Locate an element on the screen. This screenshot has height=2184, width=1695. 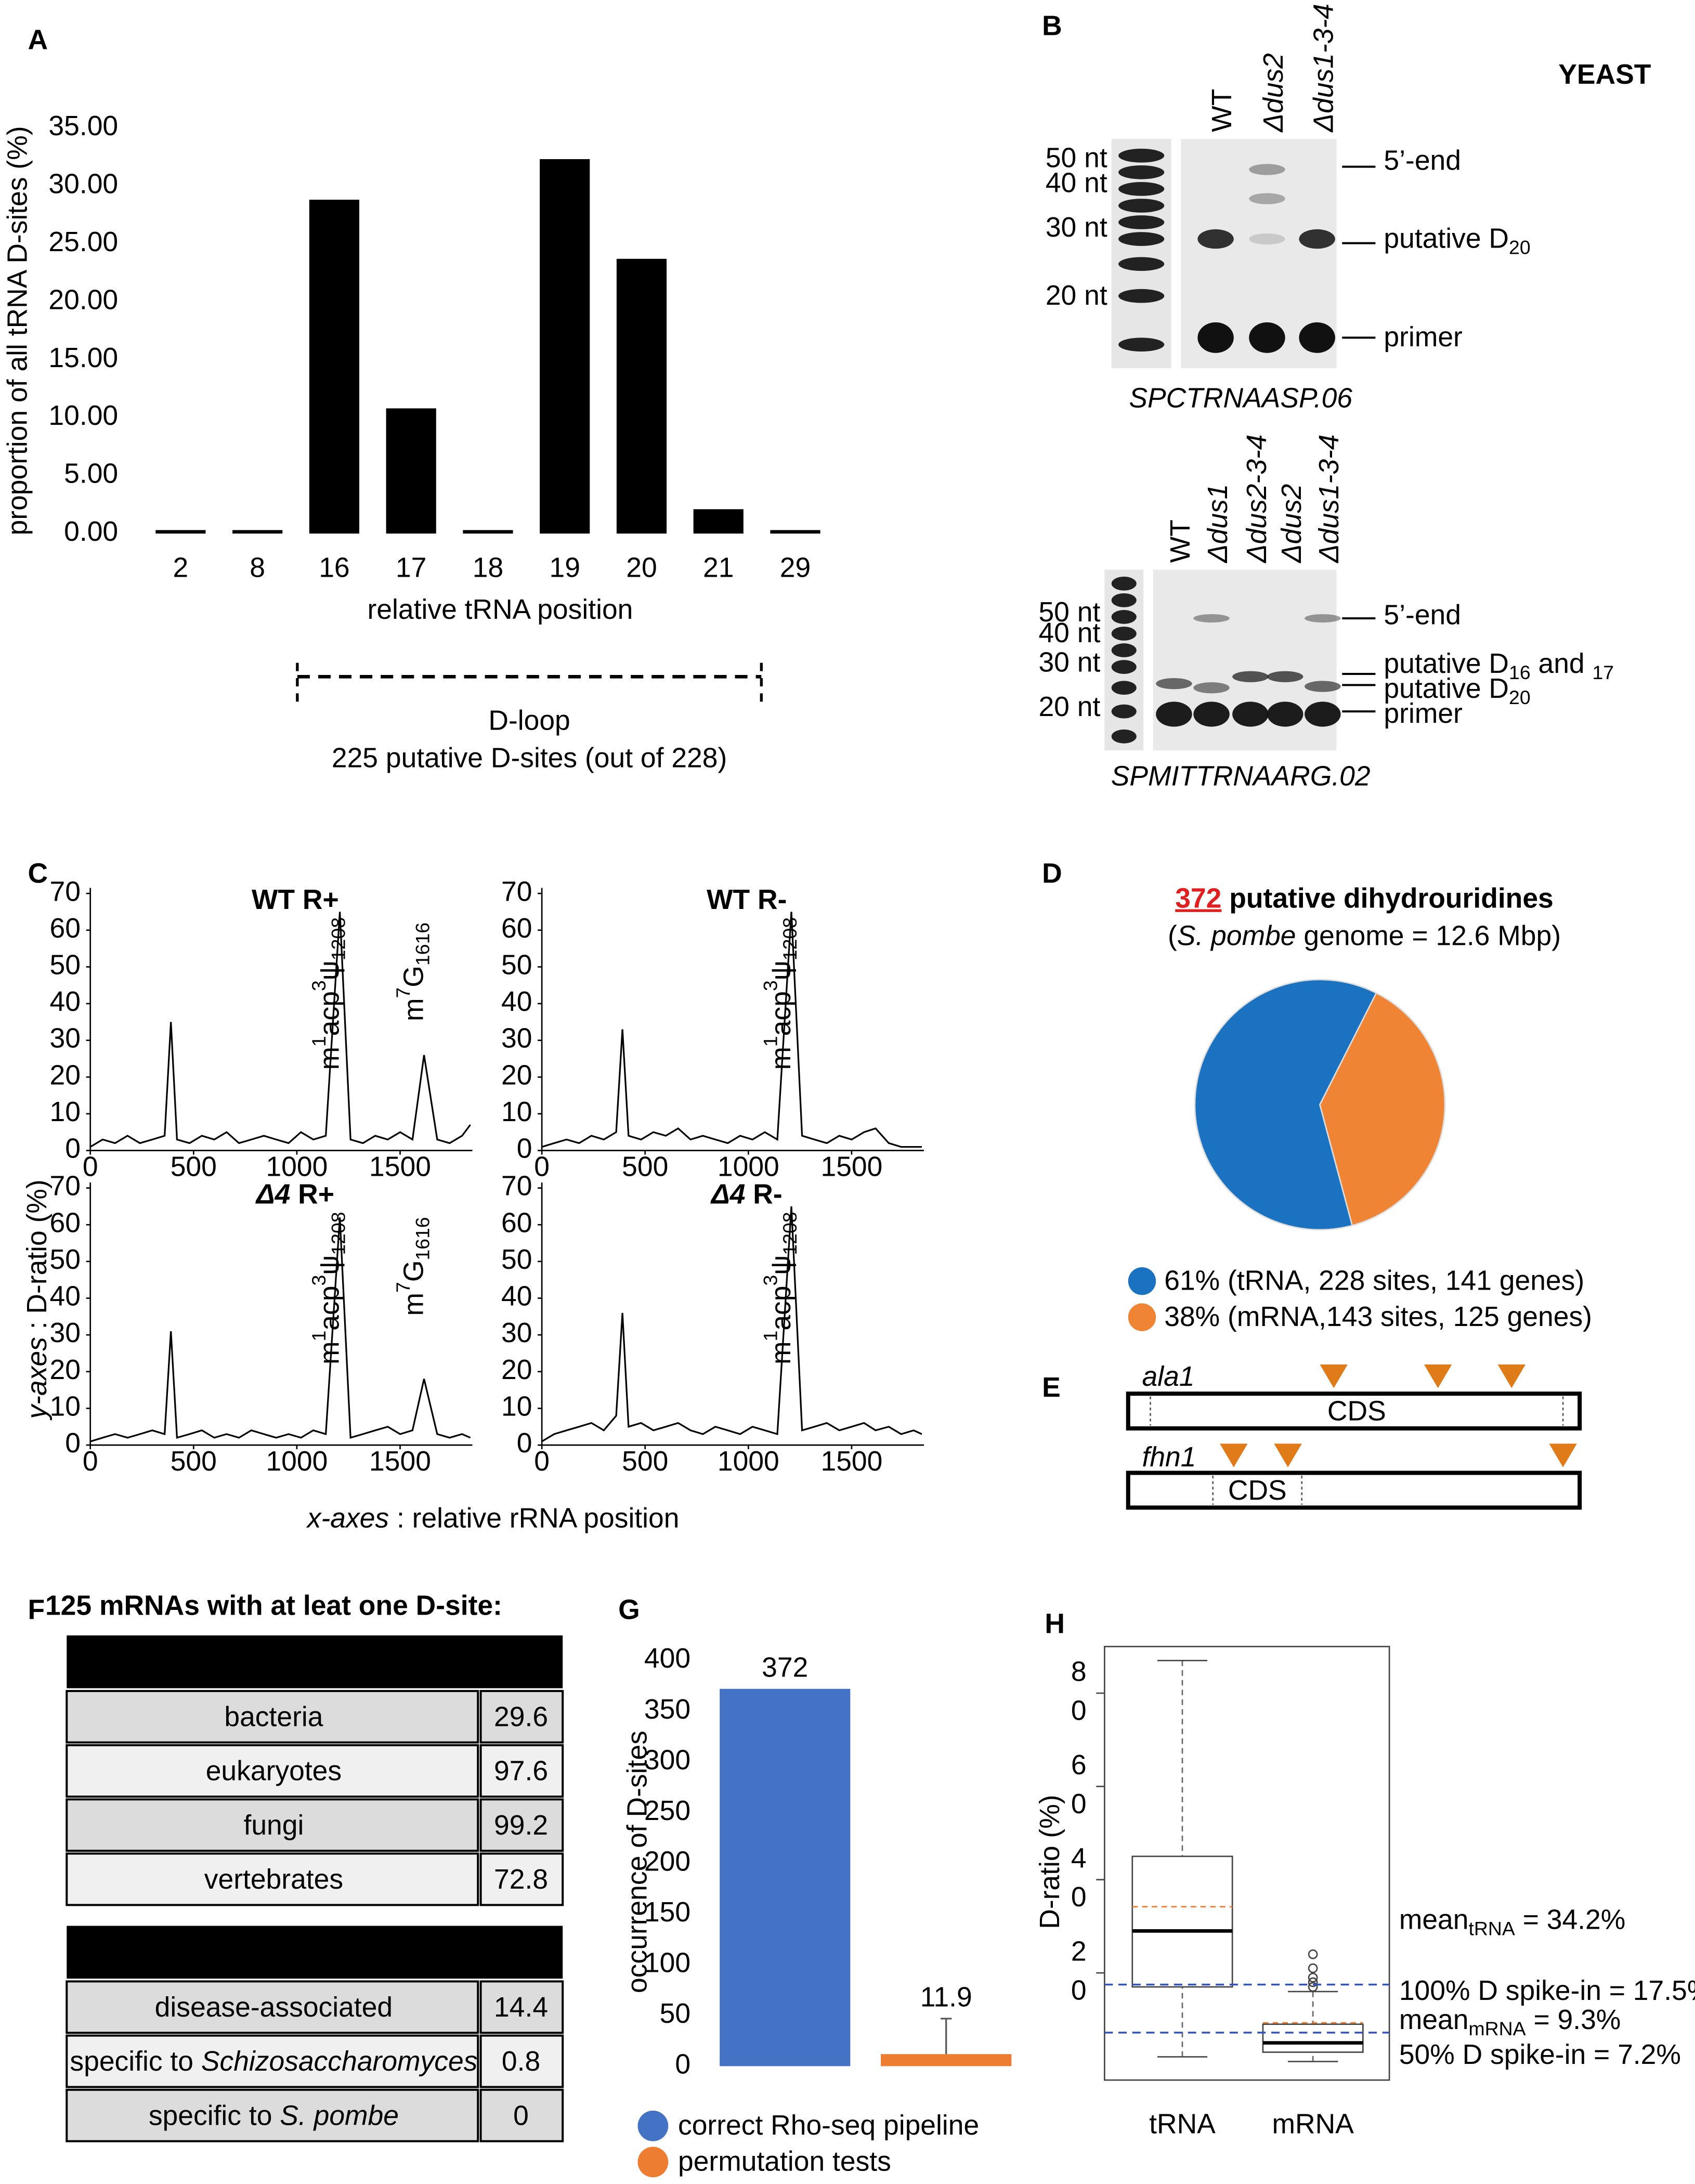
box is located at coordinates (1313, 2038).